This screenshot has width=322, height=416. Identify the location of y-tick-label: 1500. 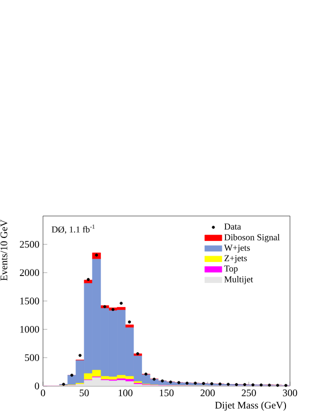
(30, 301).